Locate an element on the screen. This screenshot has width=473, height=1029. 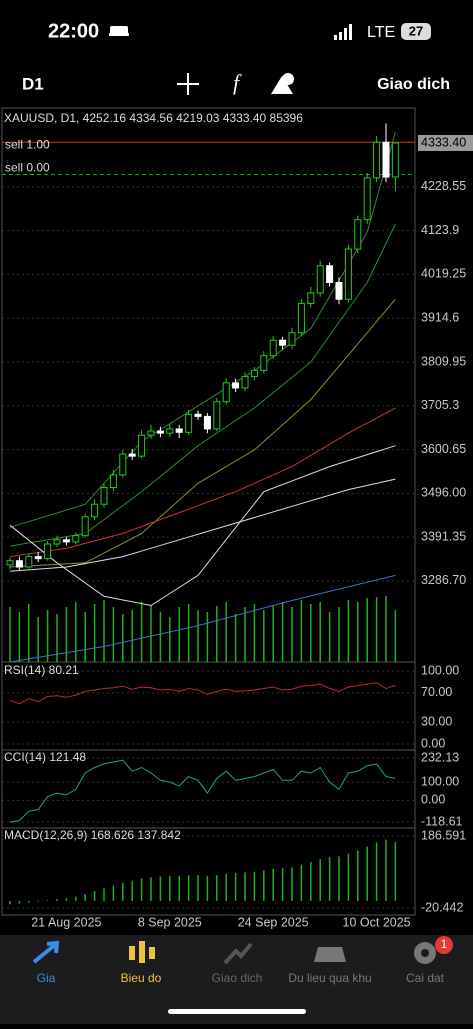
rsi-title: RSI(14) 80.21 is located at coordinates (41, 670).